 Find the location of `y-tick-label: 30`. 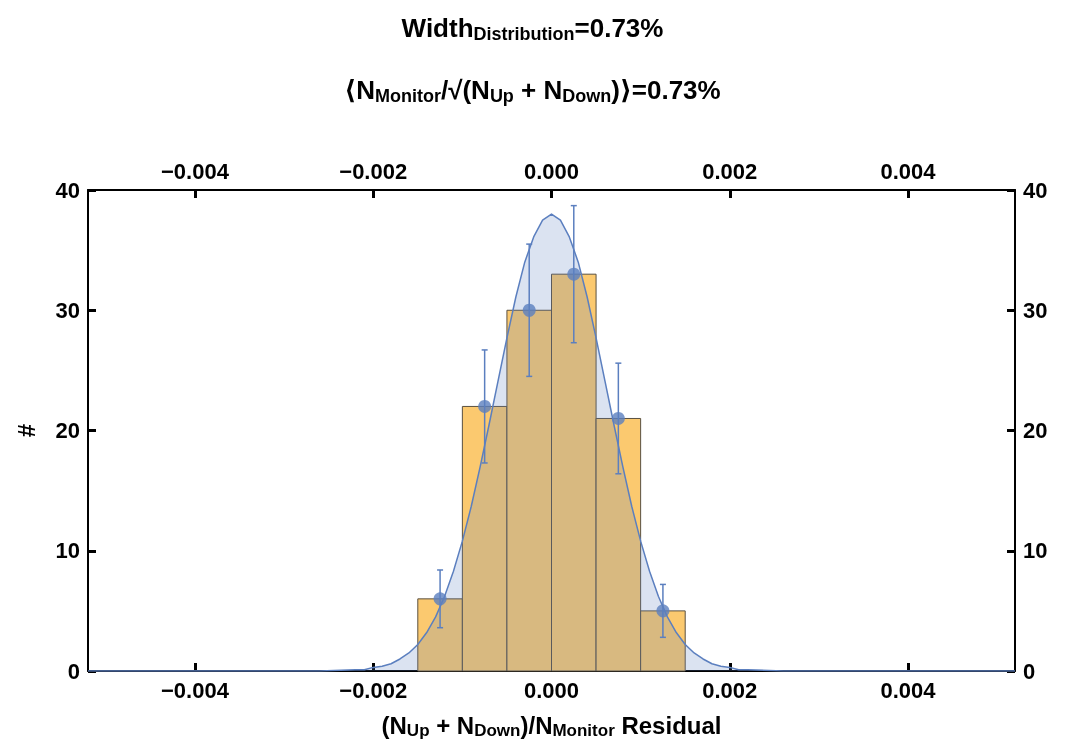

y-tick-label: 30 is located at coordinates (67, 310).